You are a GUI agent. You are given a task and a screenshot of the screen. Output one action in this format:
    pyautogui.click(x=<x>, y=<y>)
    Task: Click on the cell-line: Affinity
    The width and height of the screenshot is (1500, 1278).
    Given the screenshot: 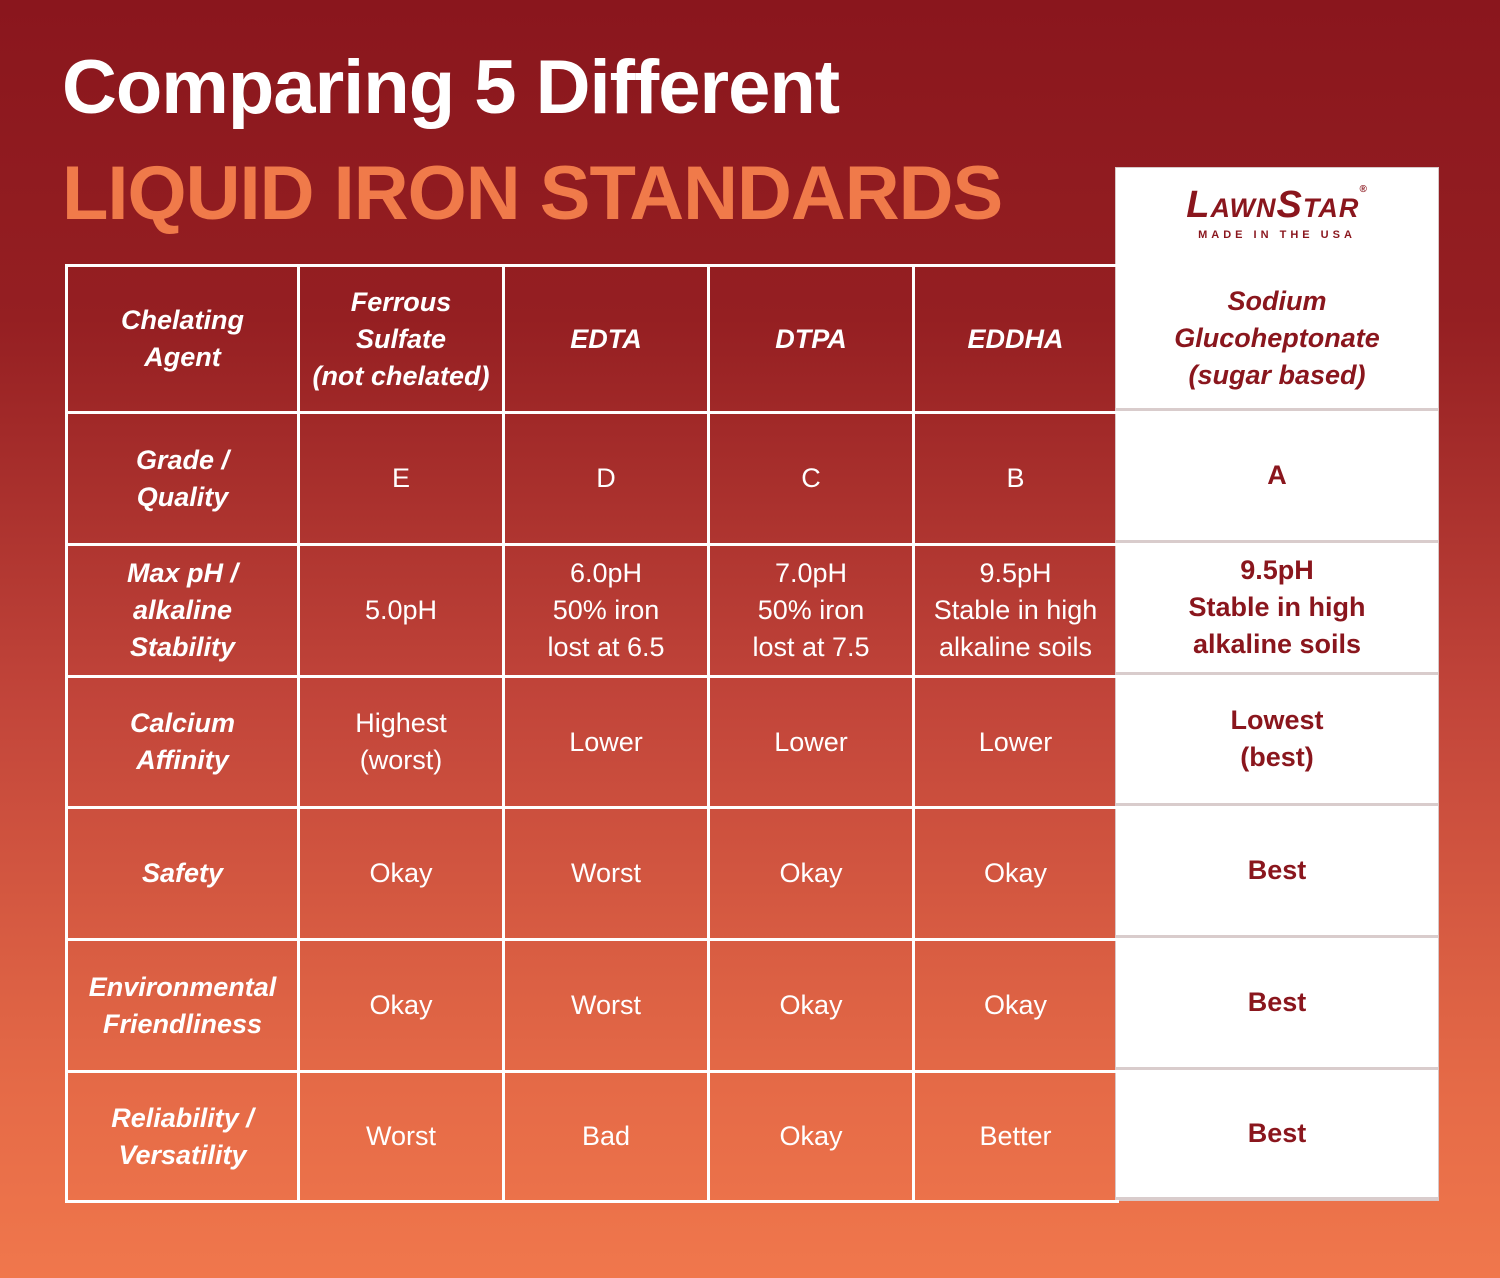 What is the action you would take?
    pyautogui.click(x=182, y=760)
    